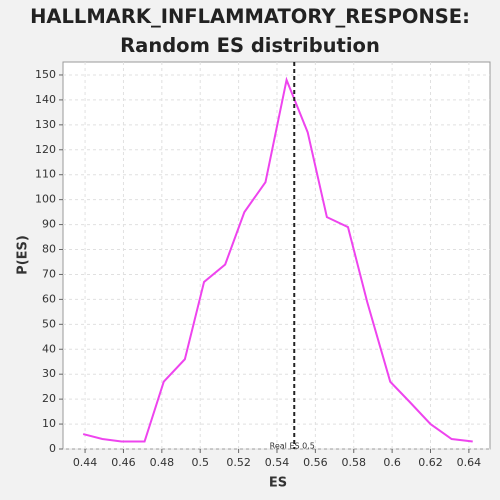  What do you see at coordinates (123, 462) in the screenshot?
I see `x-tick-label: 0.46` at bounding box center [123, 462].